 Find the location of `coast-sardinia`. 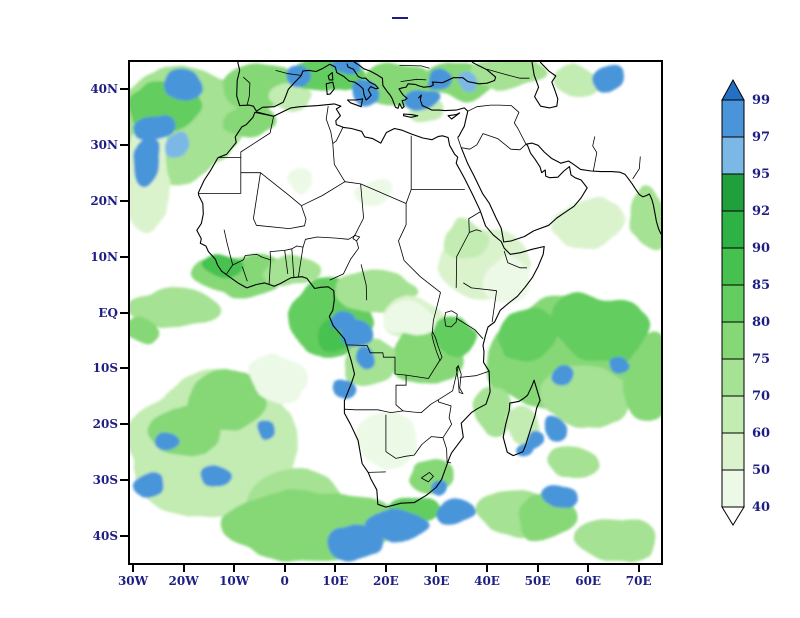

coast-sardinia is located at coordinates (330, 88).